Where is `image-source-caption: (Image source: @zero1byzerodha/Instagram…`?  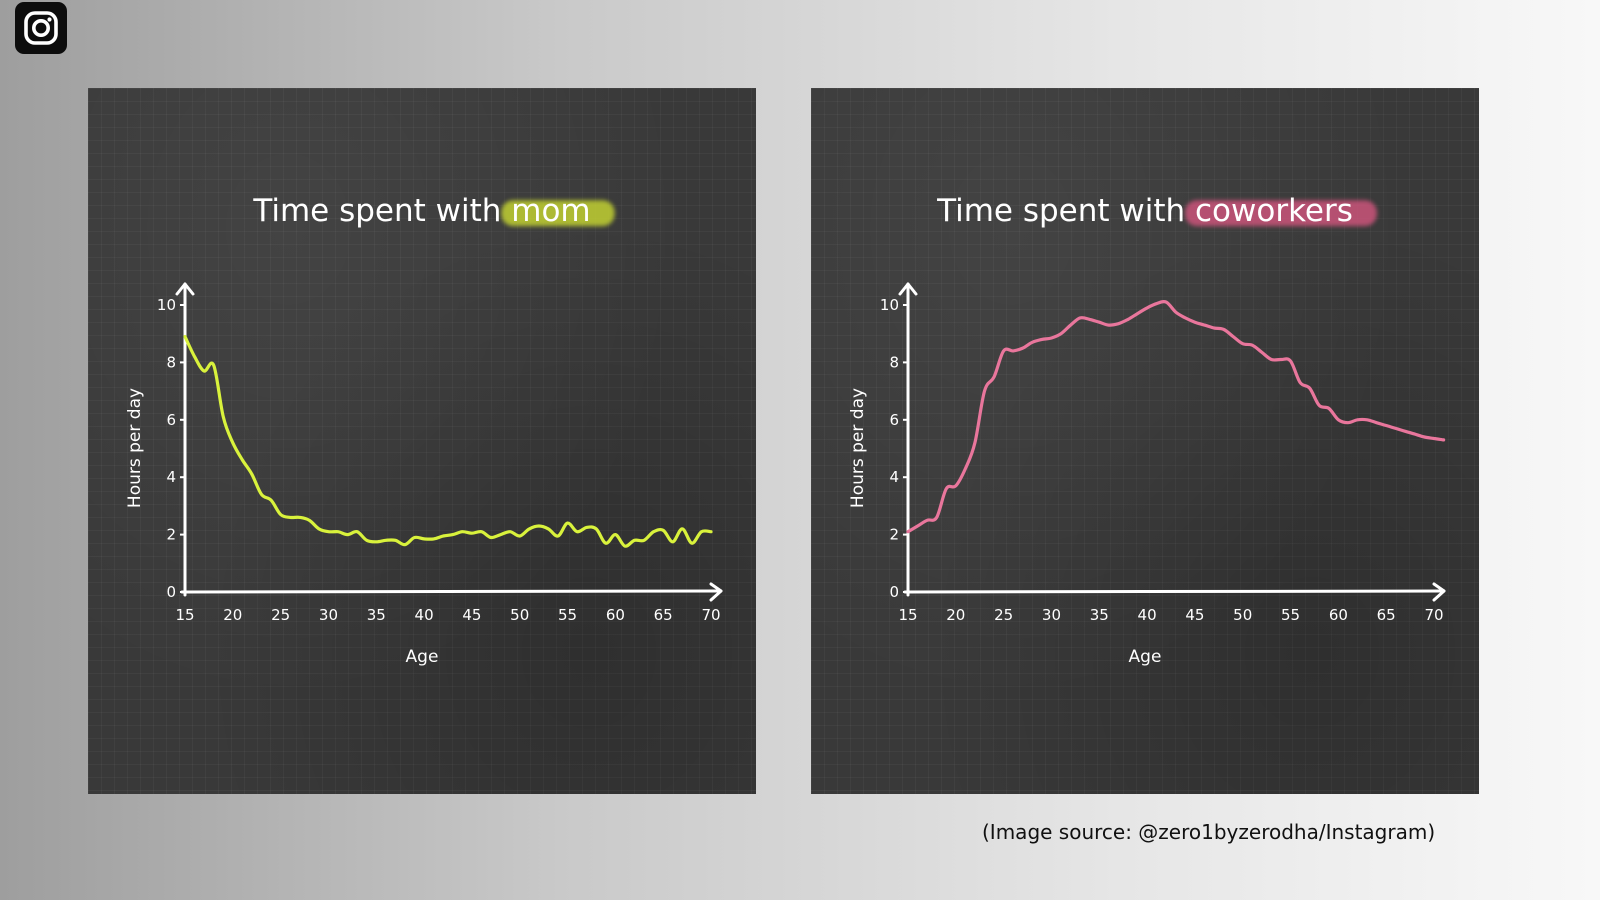
image-source-caption: (Image source: @zero1byzerodha/Instagram… is located at coordinates (1209, 832).